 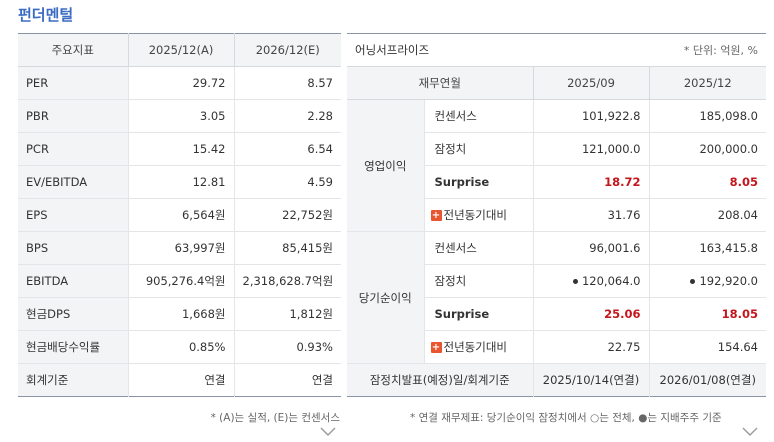 What do you see at coordinates (73, 215) in the screenshot?
I see `row-label: EPS` at bounding box center [73, 215].